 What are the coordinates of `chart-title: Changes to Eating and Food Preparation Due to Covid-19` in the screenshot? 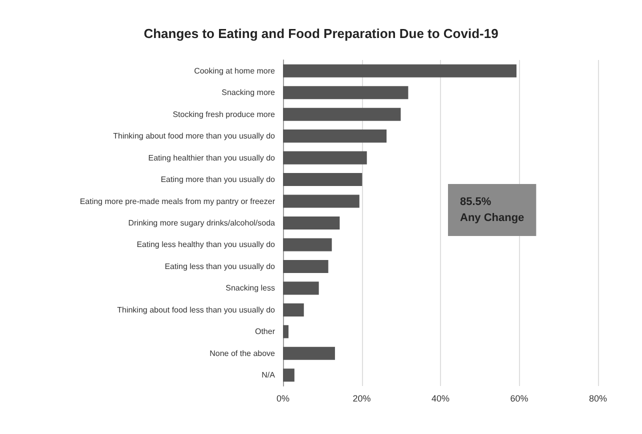 It's located at (321, 33).